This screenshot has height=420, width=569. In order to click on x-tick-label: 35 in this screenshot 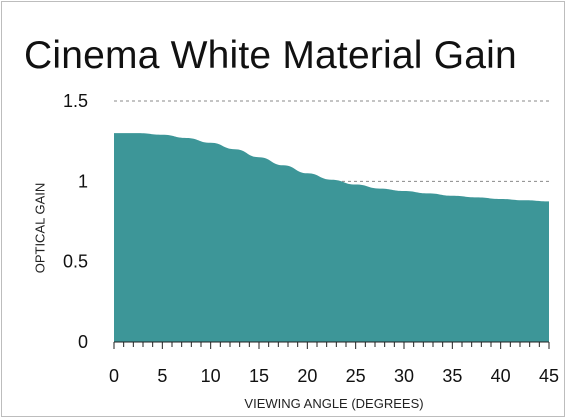, I will do `click(452, 376)`.